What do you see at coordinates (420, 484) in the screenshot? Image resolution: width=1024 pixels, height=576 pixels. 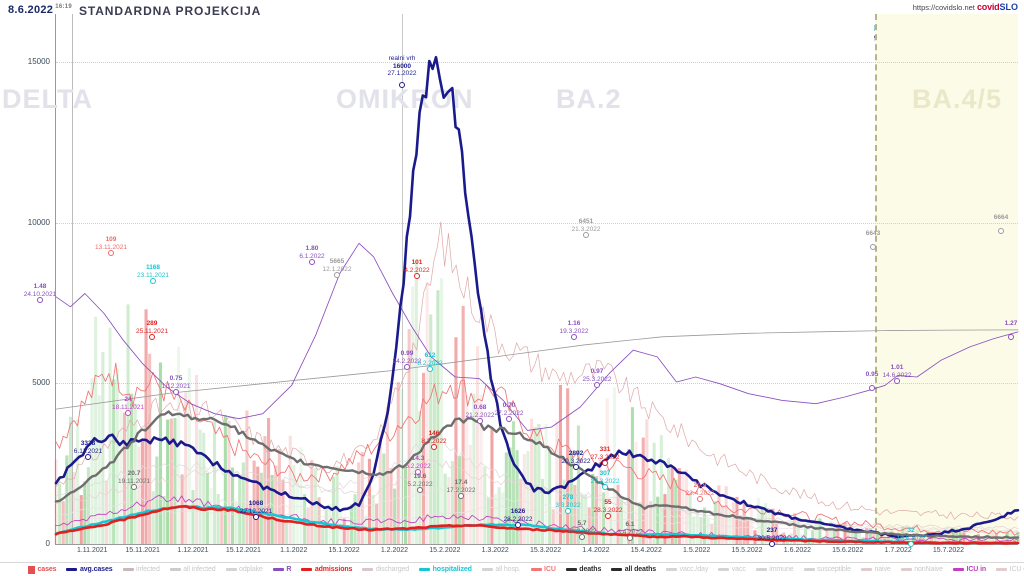 I see `annotation-date: 5.2.2022` at bounding box center [420, 484].